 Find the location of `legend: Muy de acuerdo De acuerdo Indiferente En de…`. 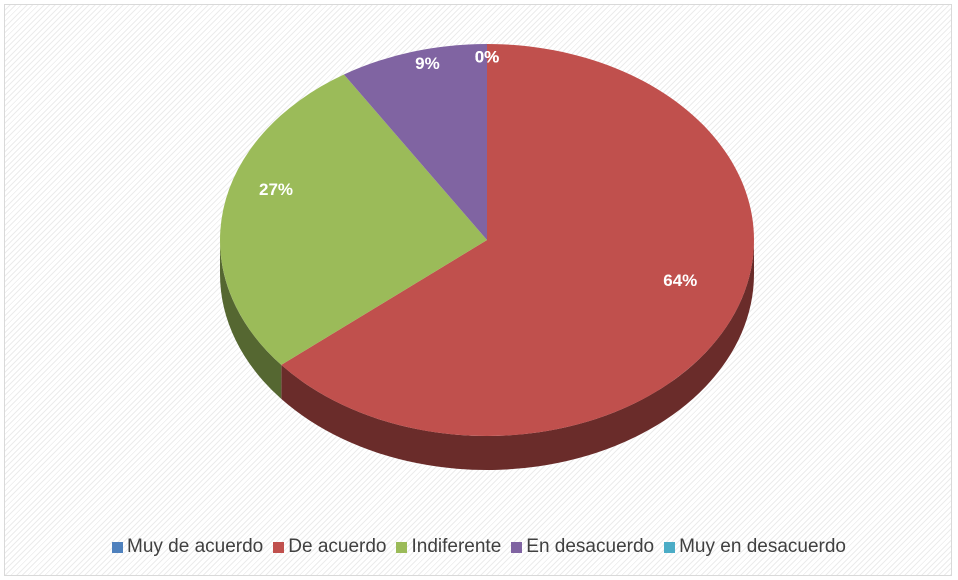

legend: Muy de acuerdo De acuerdo Indiferente En de… is located at coordinates (479, 547).